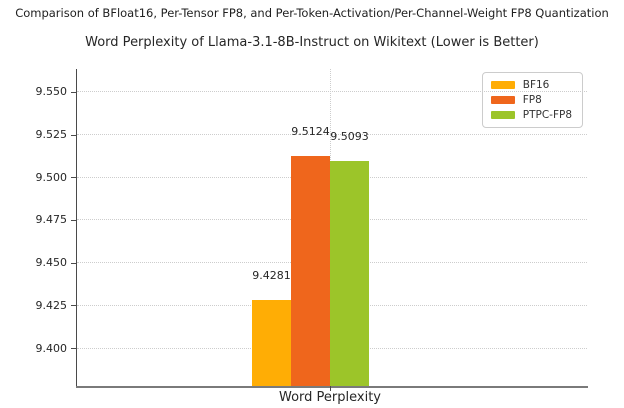 This screenshot has width=624, height=408. Describe the element at coordinates (76, 228) in the screenshot. I see `y-axis-spine` at that location.